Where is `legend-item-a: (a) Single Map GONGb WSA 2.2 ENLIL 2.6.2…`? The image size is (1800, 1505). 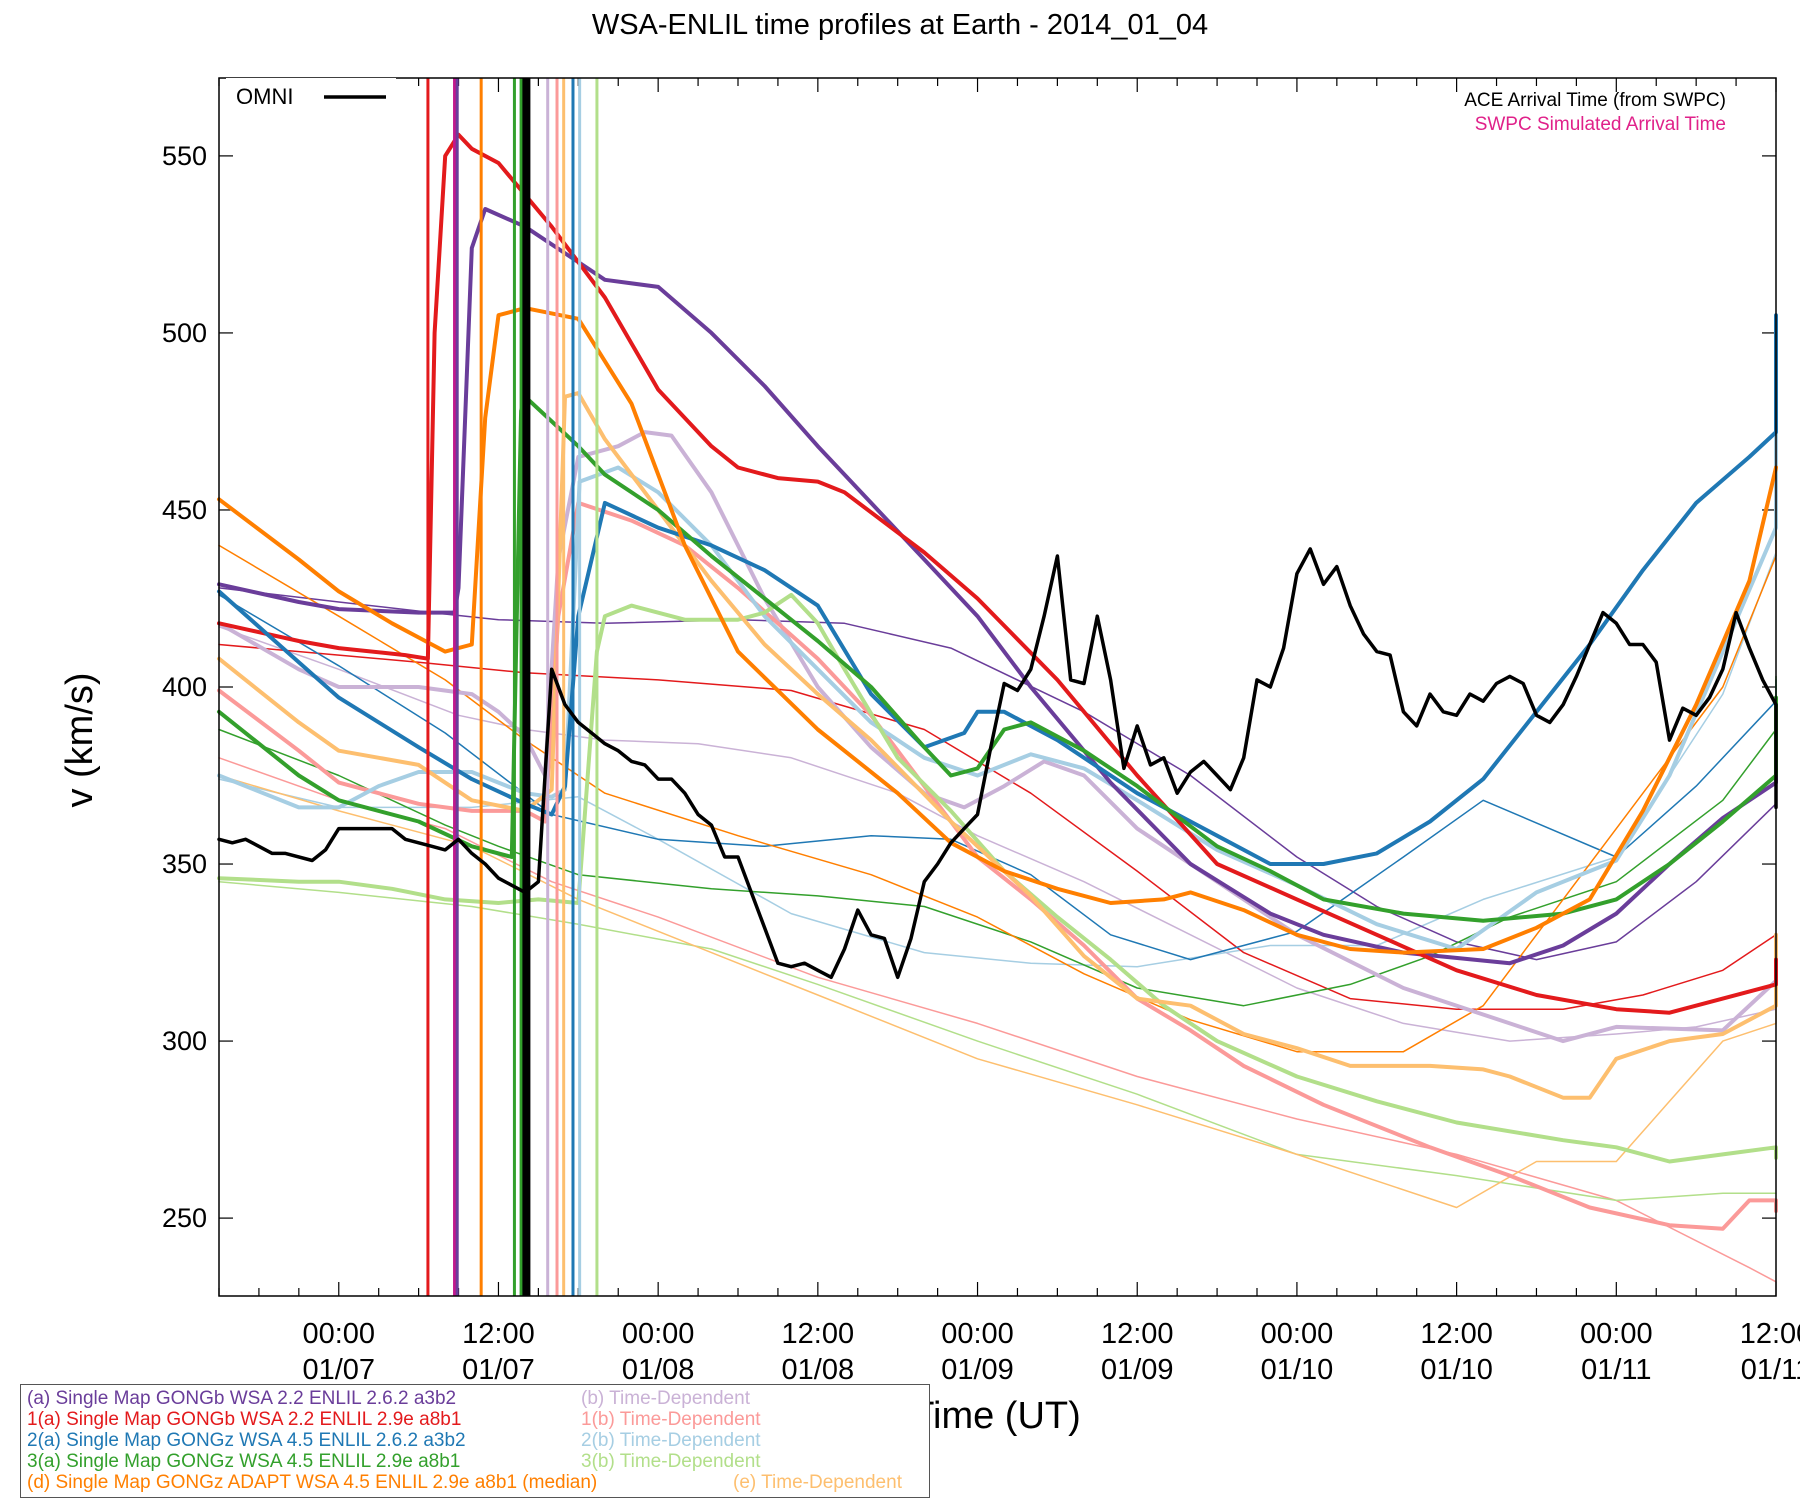
legend-item-a: (a) Single Map GONGb WSA 2.2 ENLIL 2.6.2… is located at coordinates (241, 1398).